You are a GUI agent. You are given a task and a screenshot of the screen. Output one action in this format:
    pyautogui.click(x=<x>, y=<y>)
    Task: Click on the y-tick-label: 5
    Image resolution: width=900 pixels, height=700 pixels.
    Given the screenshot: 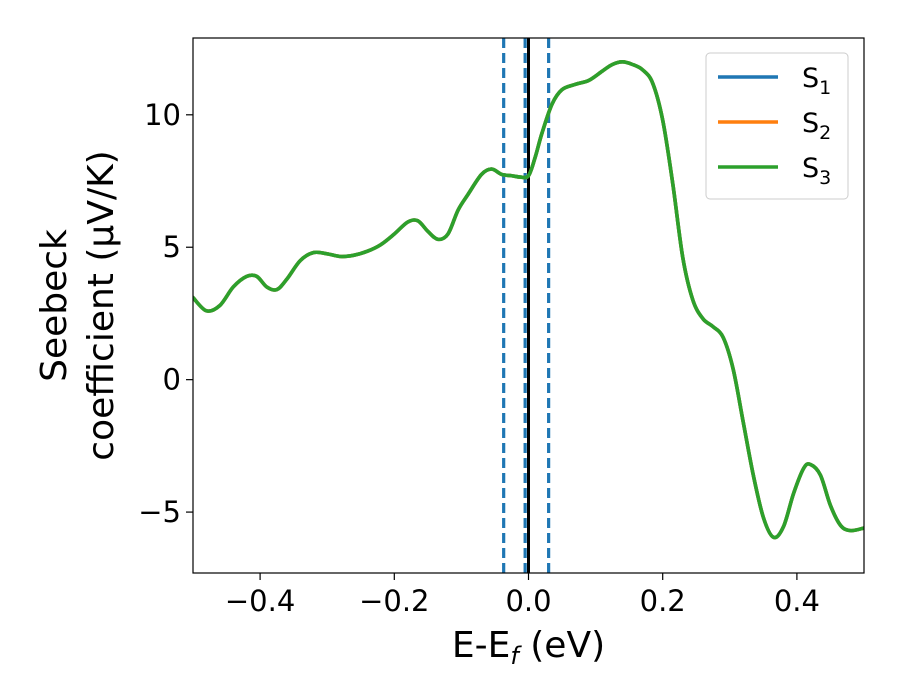 What is the action you would take?
    pyautogui.click(x=172, y=247)
    